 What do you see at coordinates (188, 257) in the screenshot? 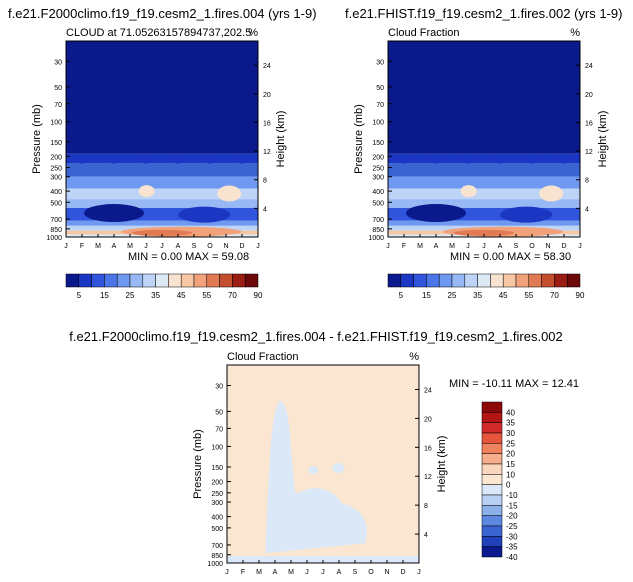
I see `stats-text: MIN = 0.00 MAX = 59.08` at bounding box center [188, 257].